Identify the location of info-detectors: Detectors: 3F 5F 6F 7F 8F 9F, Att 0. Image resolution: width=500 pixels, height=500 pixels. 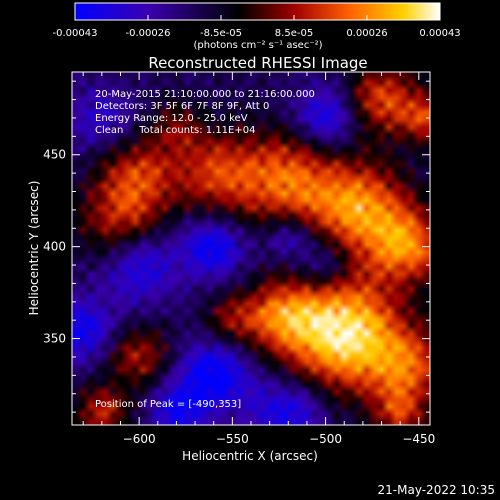
(182, 106).